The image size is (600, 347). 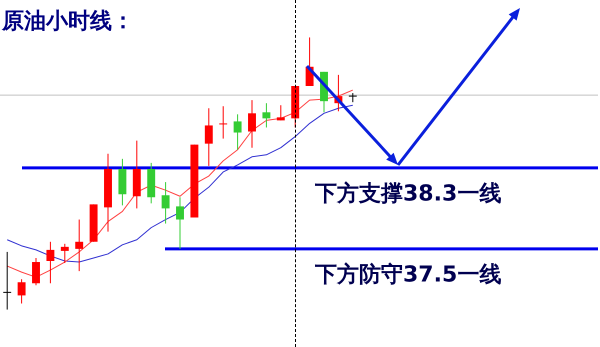 What do you see at coordinates (408, 193) in the screenshot?
I see `ref-line-label: 下方支撑38.3一线` at bounding box center [408, 193].